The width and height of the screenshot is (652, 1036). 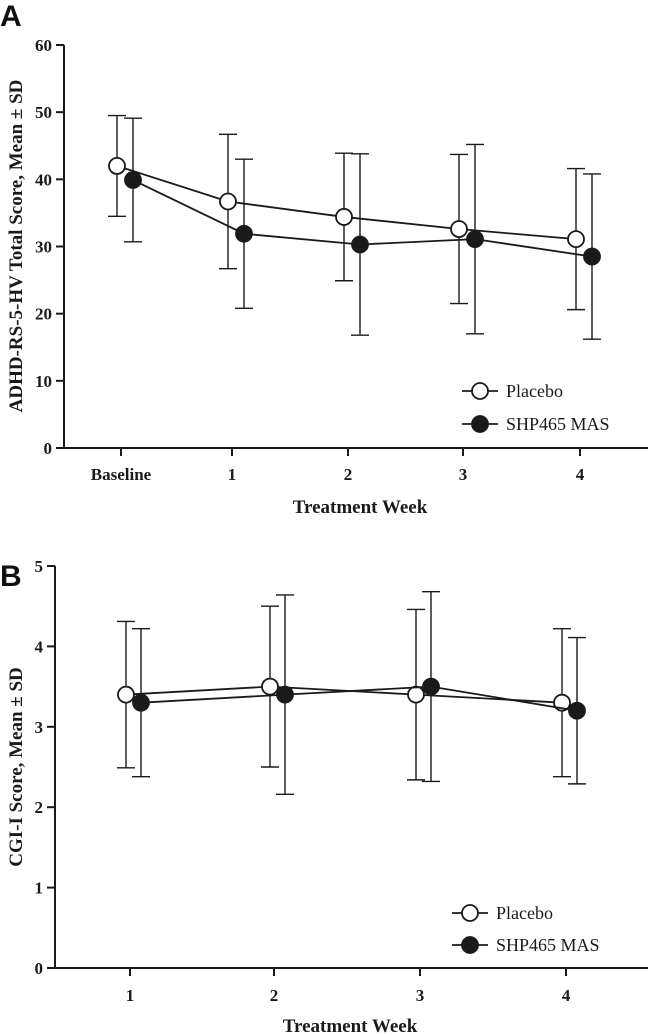 I want to click on pa-series-placebo-legend-marker, so click(x=480, y=391).